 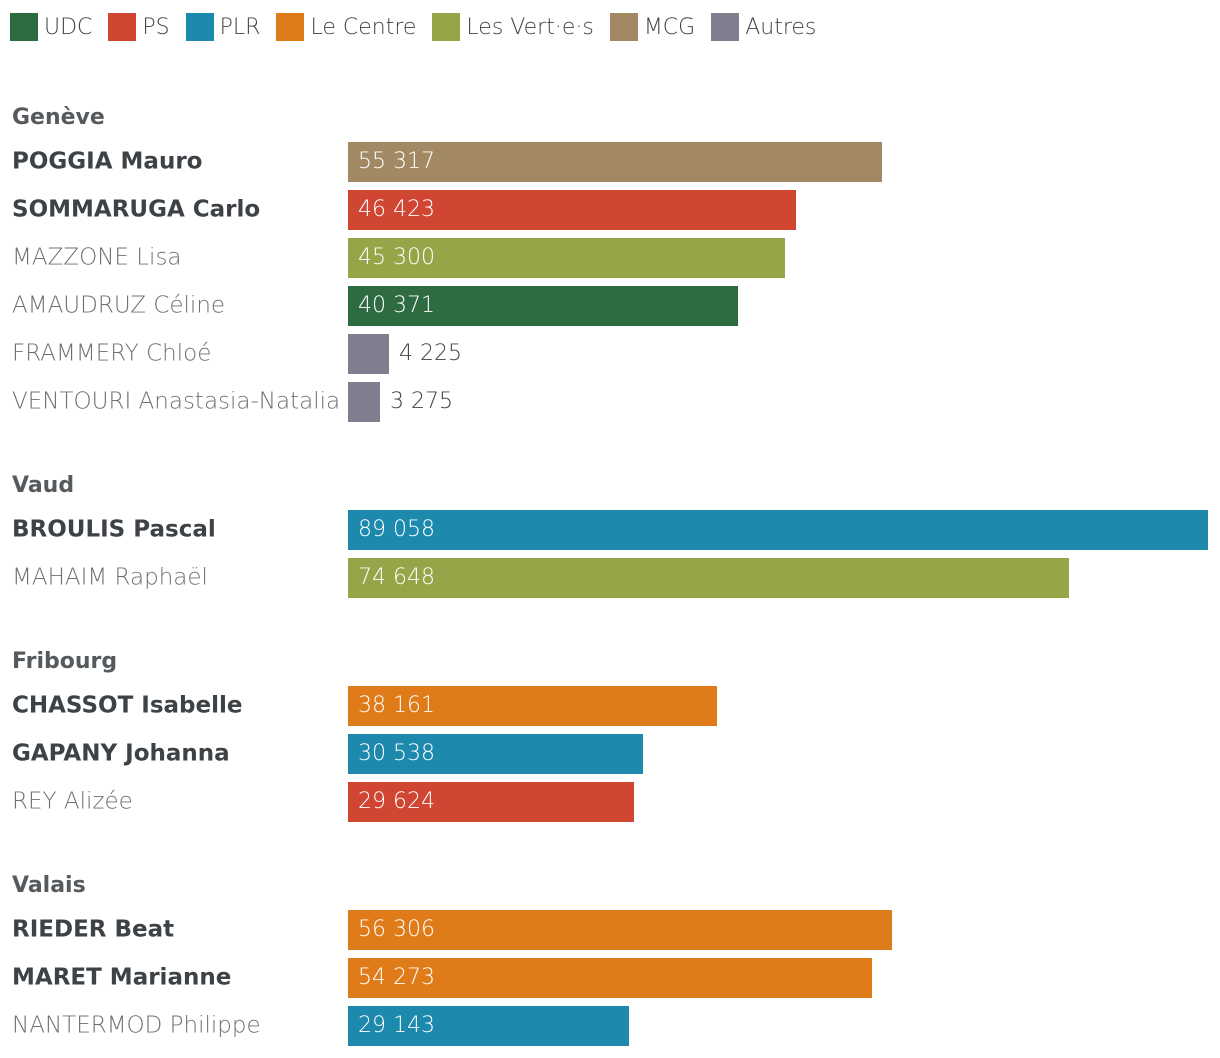 What do you see at coordinates (430, 353) in the screenshot?
I see `data-label: 4 225` at bounding box center [430, 353].